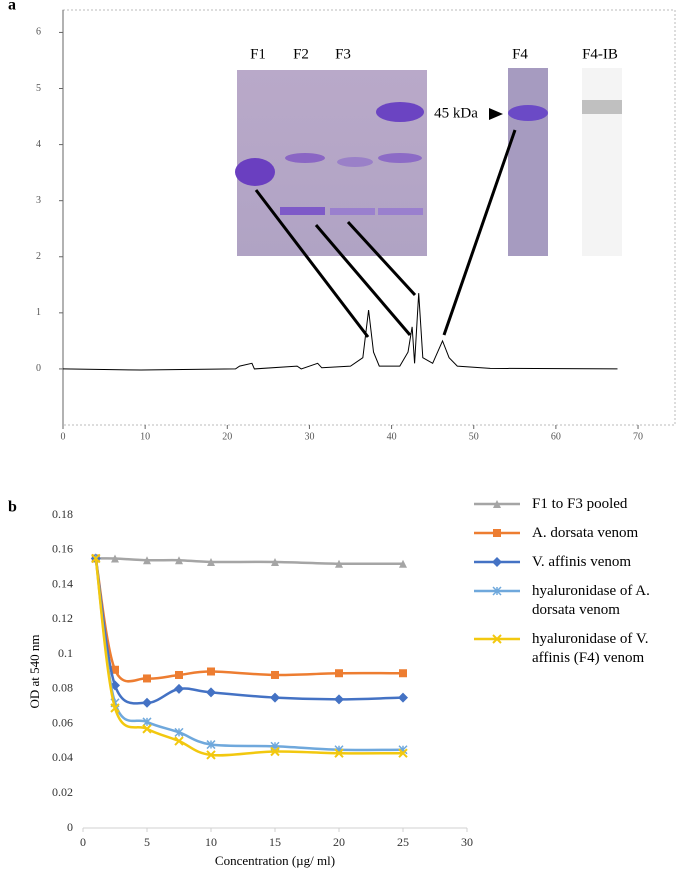 Image resolution: width=685 pixels, height=881 pixels. What do you see at coordinates (65, 653) in the screenshot?
I see `y-tick-label: 0.1` at bounding box center [65, 653].